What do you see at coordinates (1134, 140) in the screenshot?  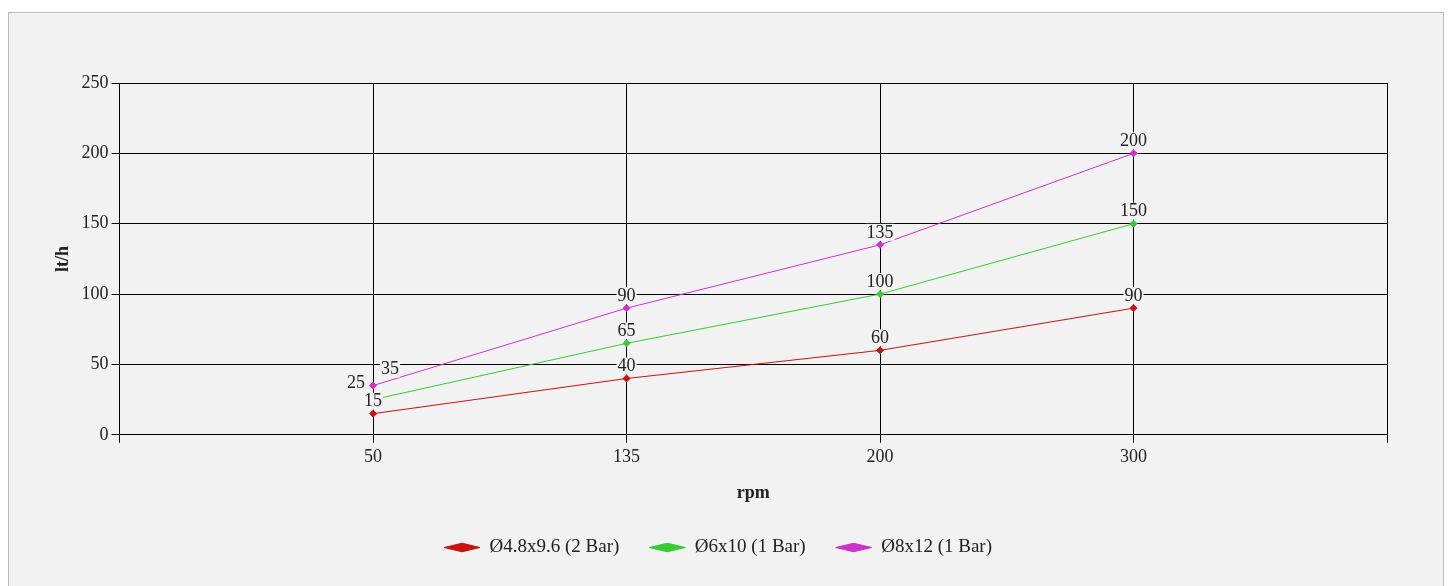 I see `data-label: 200` at bounding box center [1134, 140].